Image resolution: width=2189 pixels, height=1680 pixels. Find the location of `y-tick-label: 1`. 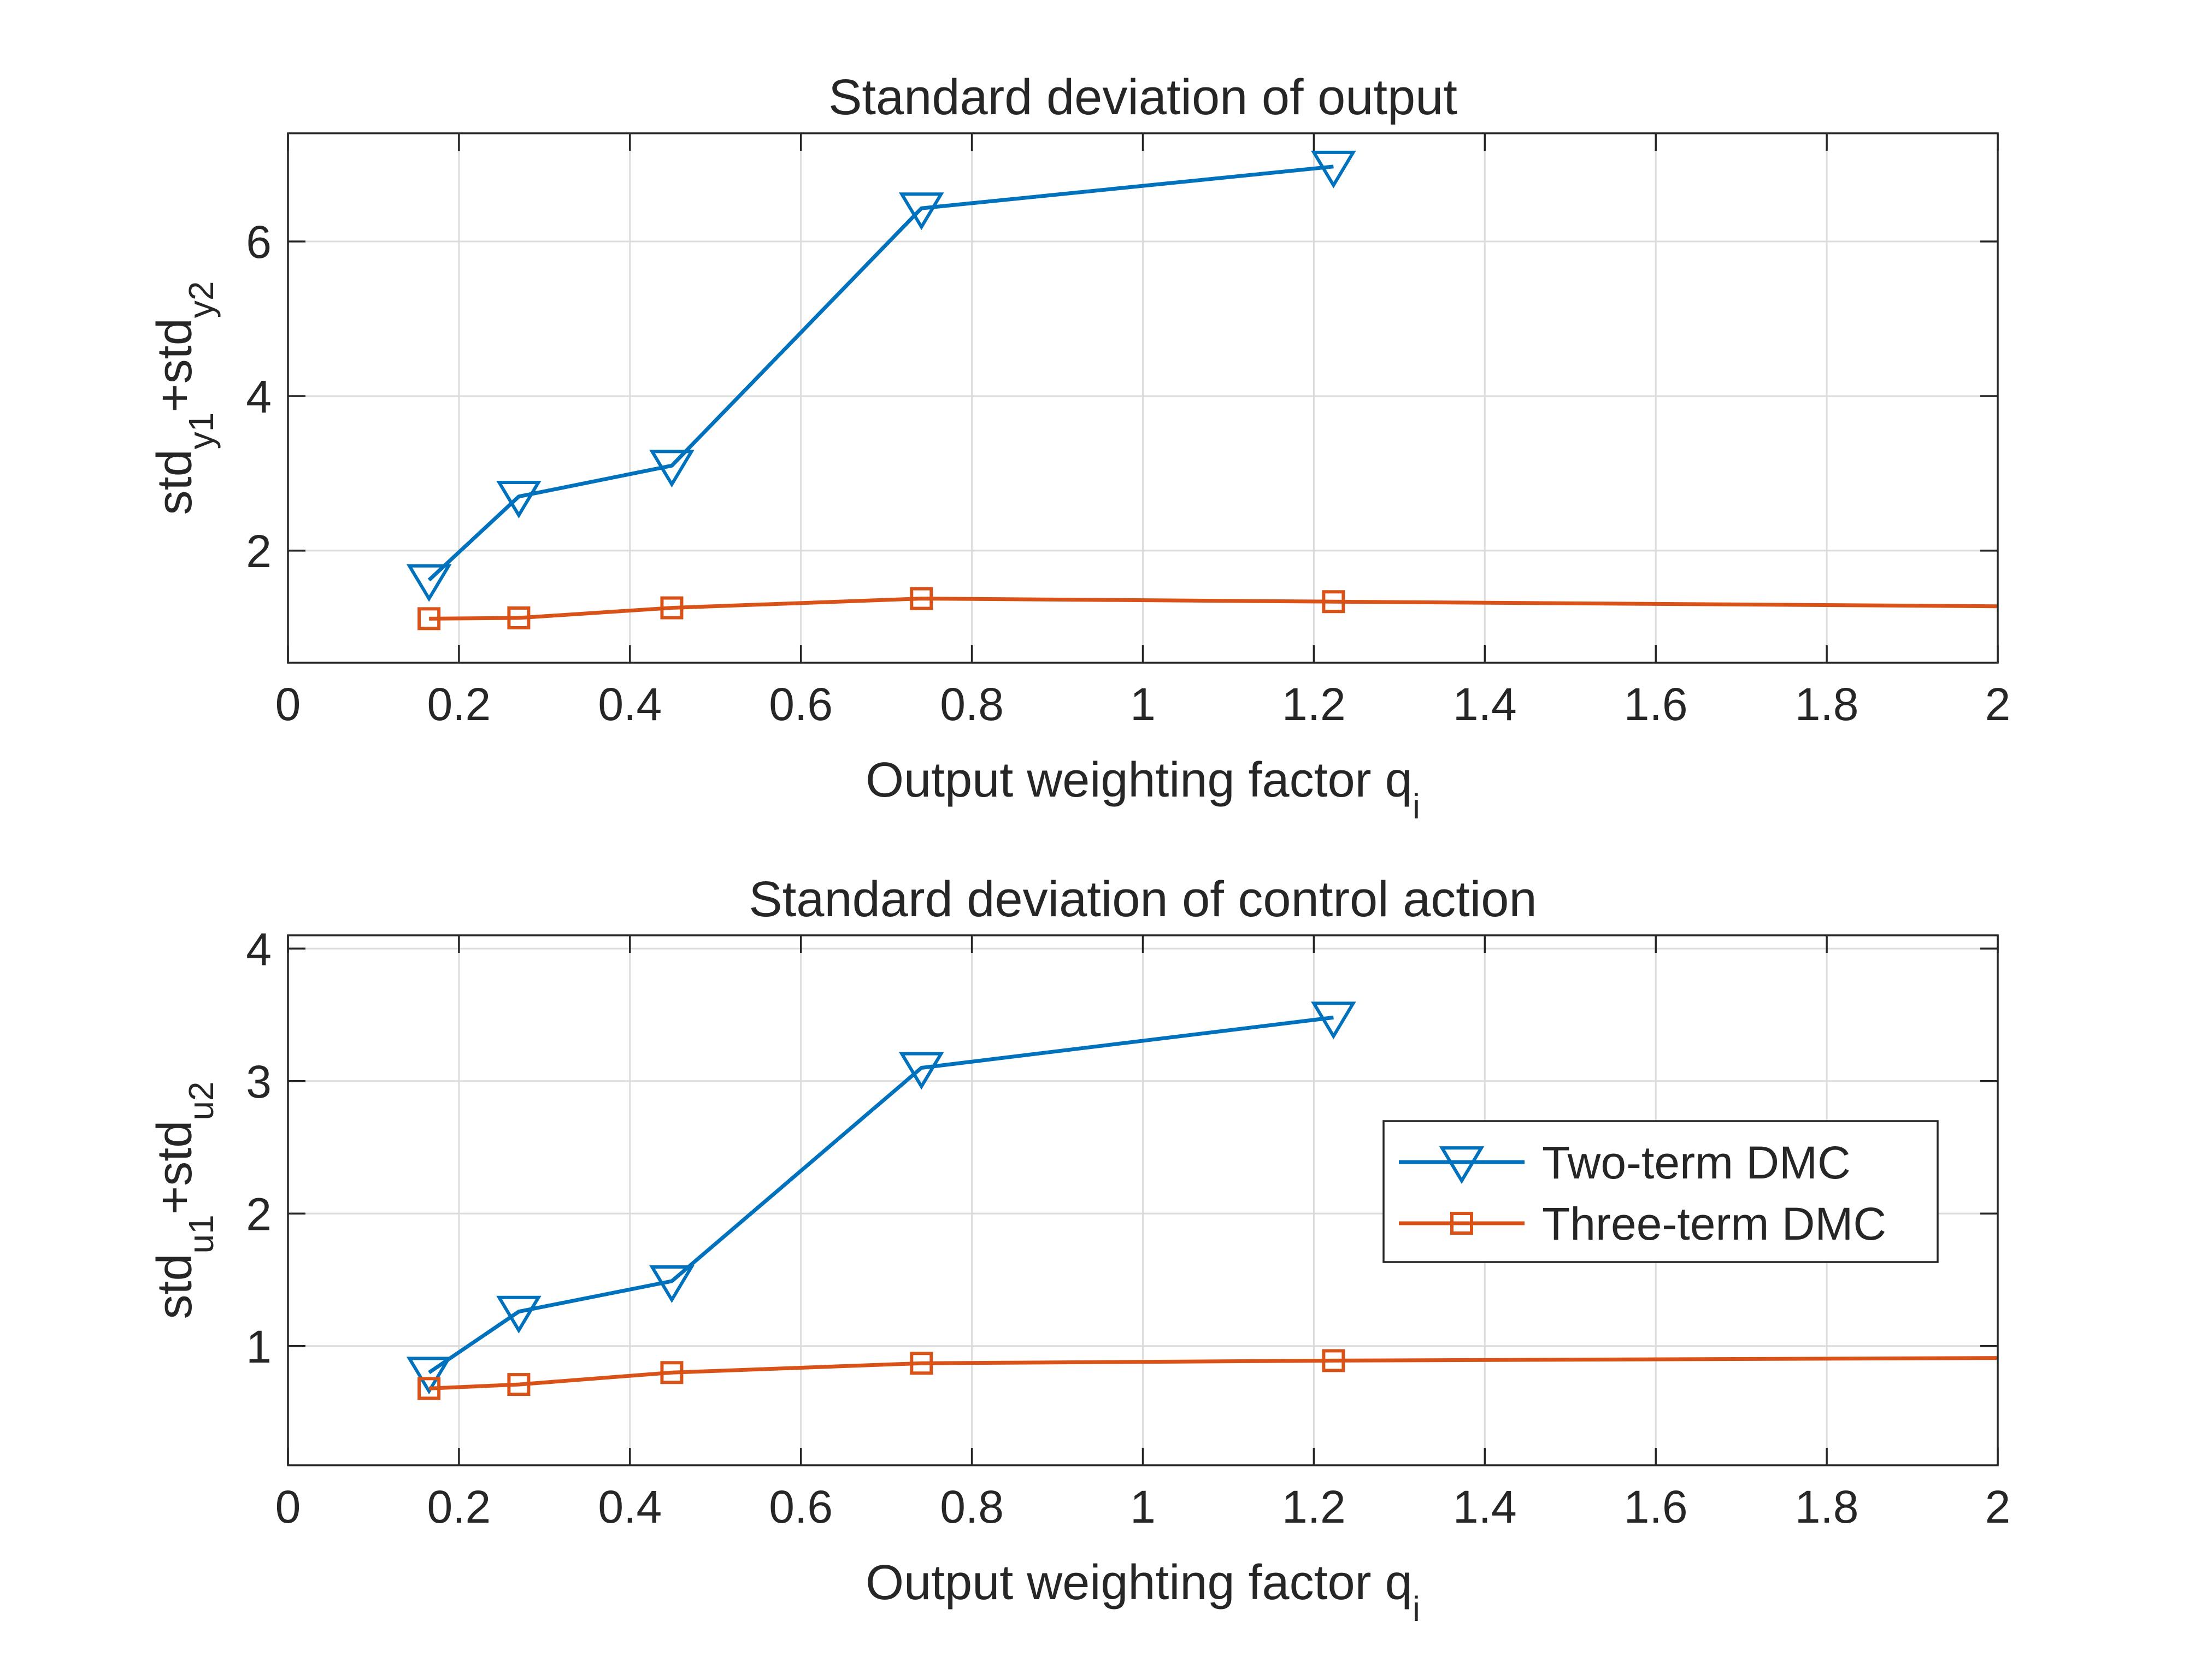

y-tick-label: 1 is located at coordinates (259, 1346).